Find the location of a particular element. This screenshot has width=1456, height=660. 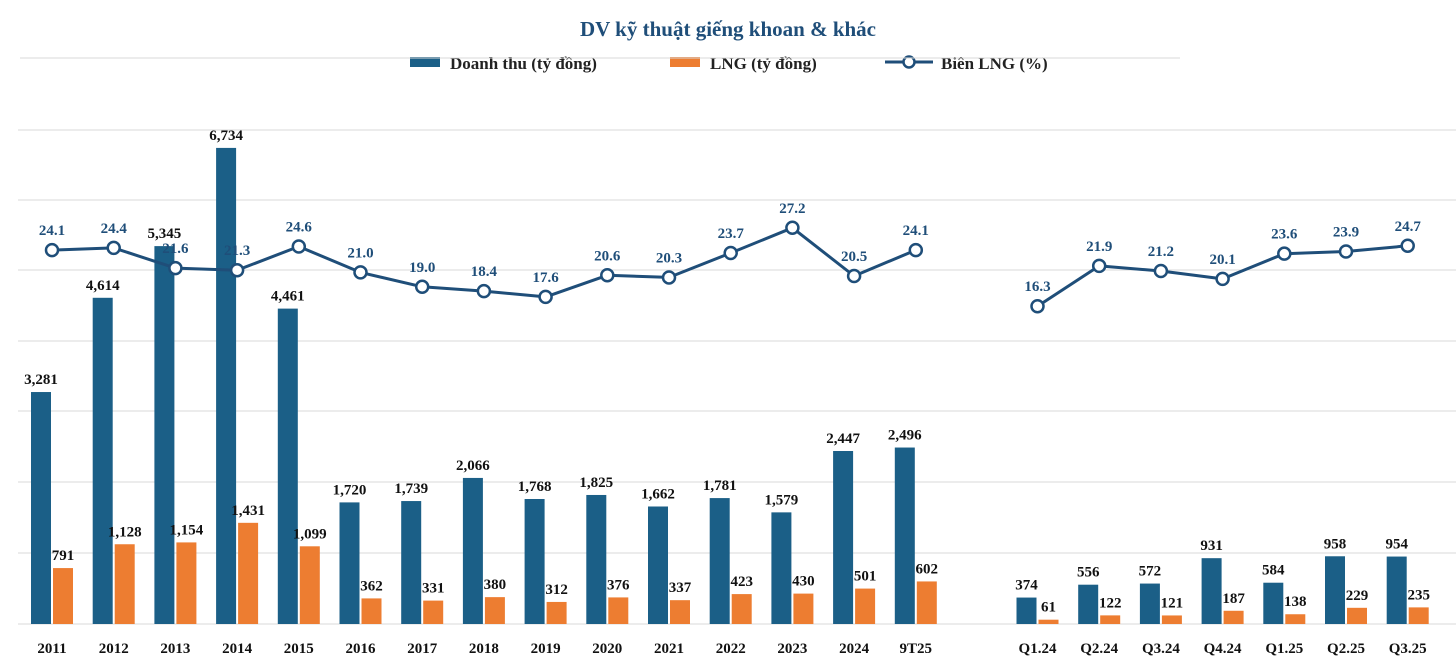

legend-swatch-revenue is located at coordinates (425, 62).